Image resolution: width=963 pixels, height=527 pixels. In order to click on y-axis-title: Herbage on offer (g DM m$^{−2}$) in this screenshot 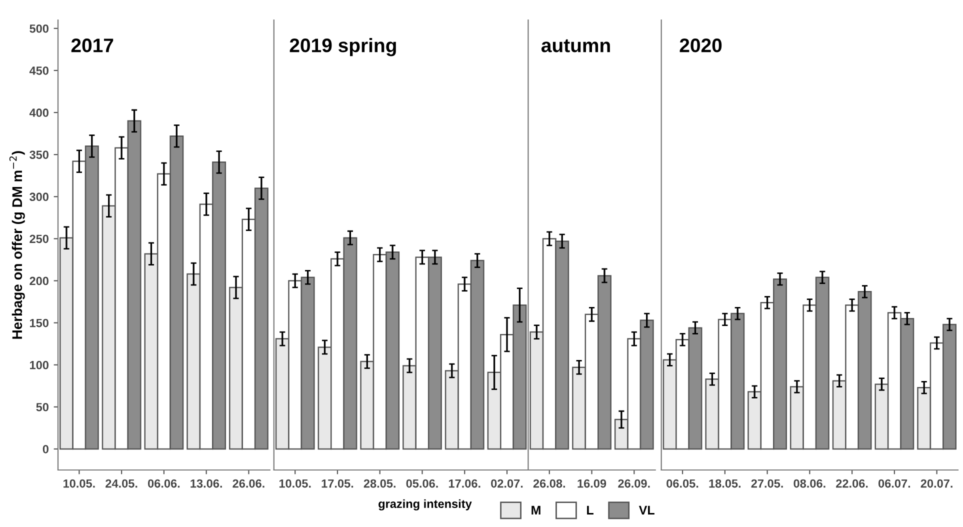, I will do `click(17, 245)`.